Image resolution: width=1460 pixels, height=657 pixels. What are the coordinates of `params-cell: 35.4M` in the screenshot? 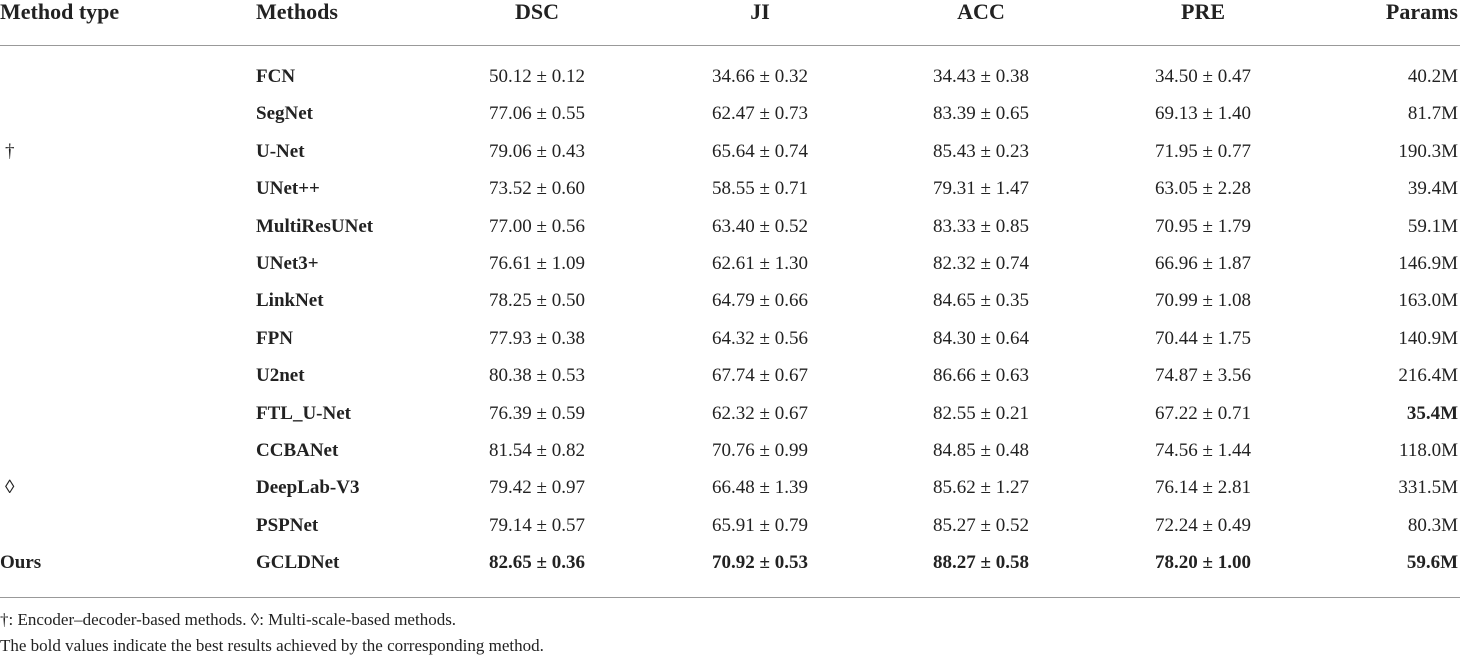 It's located at (1432, 413).